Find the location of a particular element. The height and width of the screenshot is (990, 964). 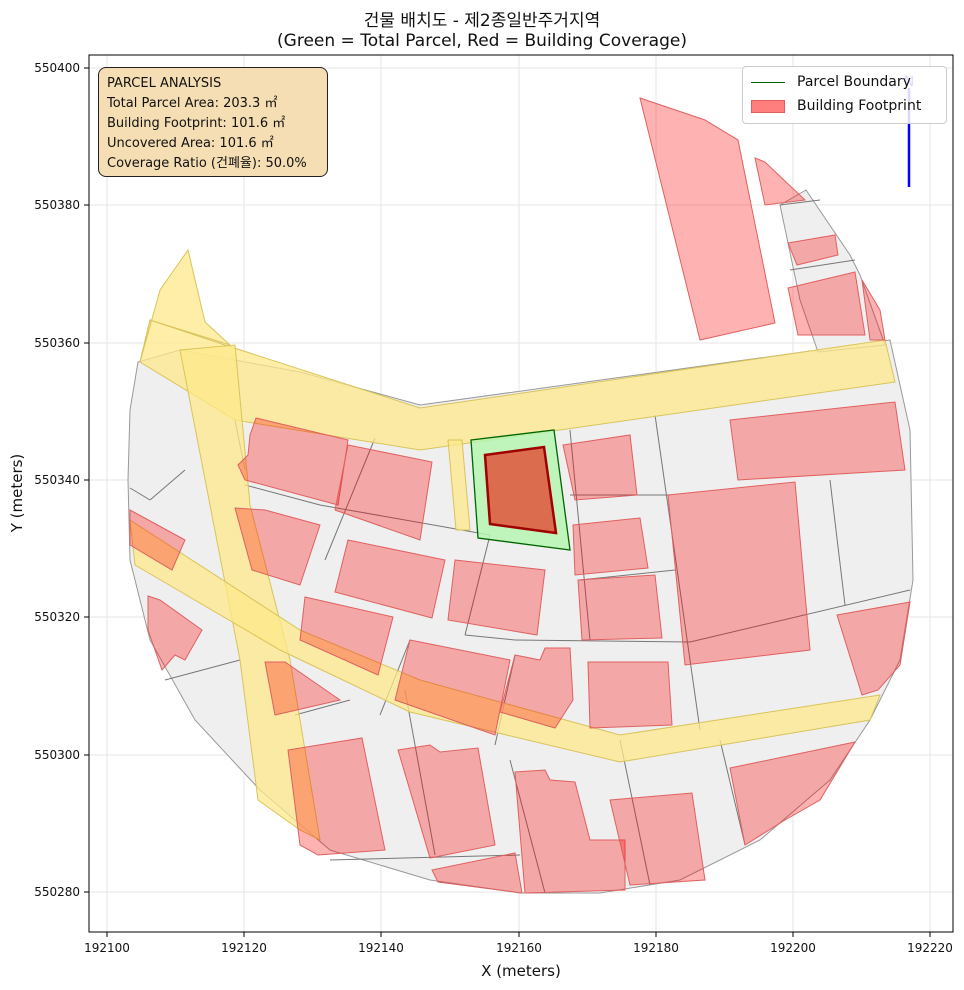

y-tick-label: 550360 is located at coordinates (57, 343).